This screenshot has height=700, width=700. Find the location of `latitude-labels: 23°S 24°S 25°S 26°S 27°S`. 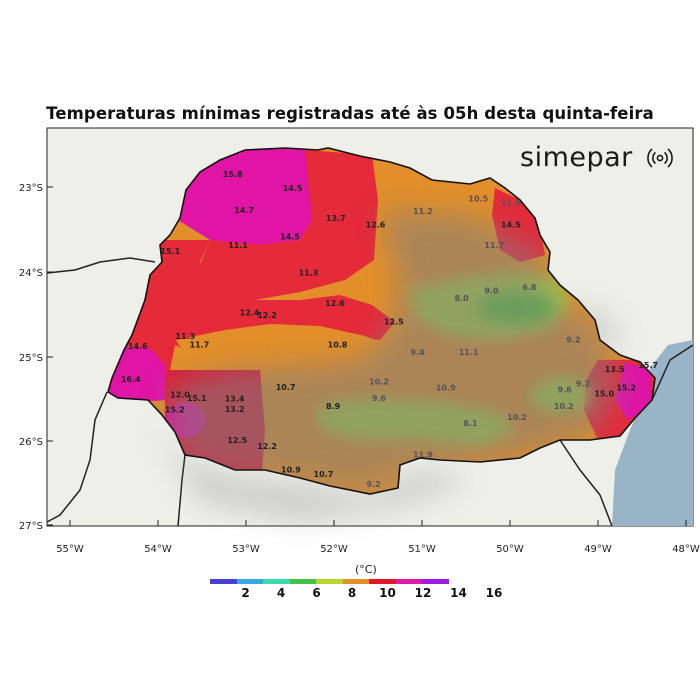

latitude-labels: 23°S 24°S 25°S 26°S 27°S is located at coordinates (31, 357).